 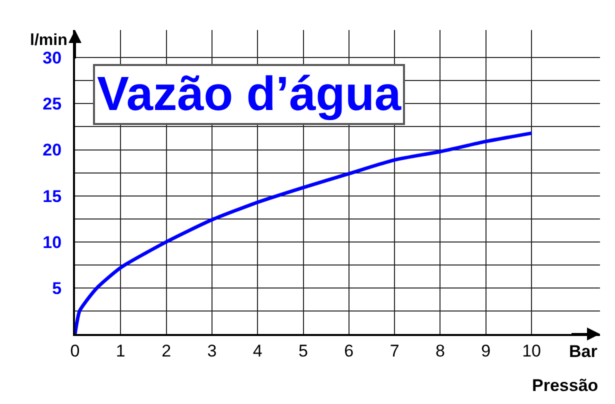 I want to click on x-tick-label: 10, so click(x=531, y=350).